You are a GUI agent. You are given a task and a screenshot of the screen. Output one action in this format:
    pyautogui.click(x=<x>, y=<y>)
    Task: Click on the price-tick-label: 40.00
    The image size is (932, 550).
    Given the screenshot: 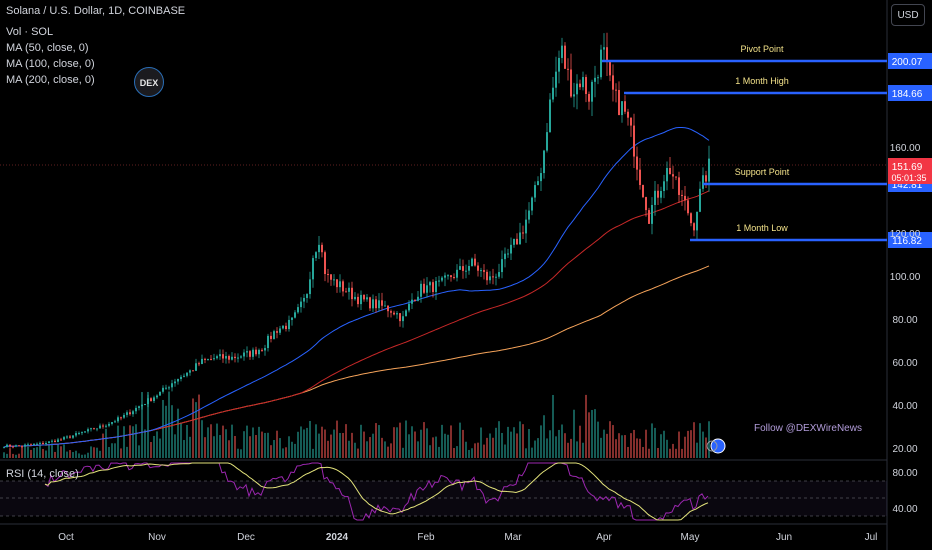 What is the action you would take?
    pyautogui.click(x=904, y=406)
    